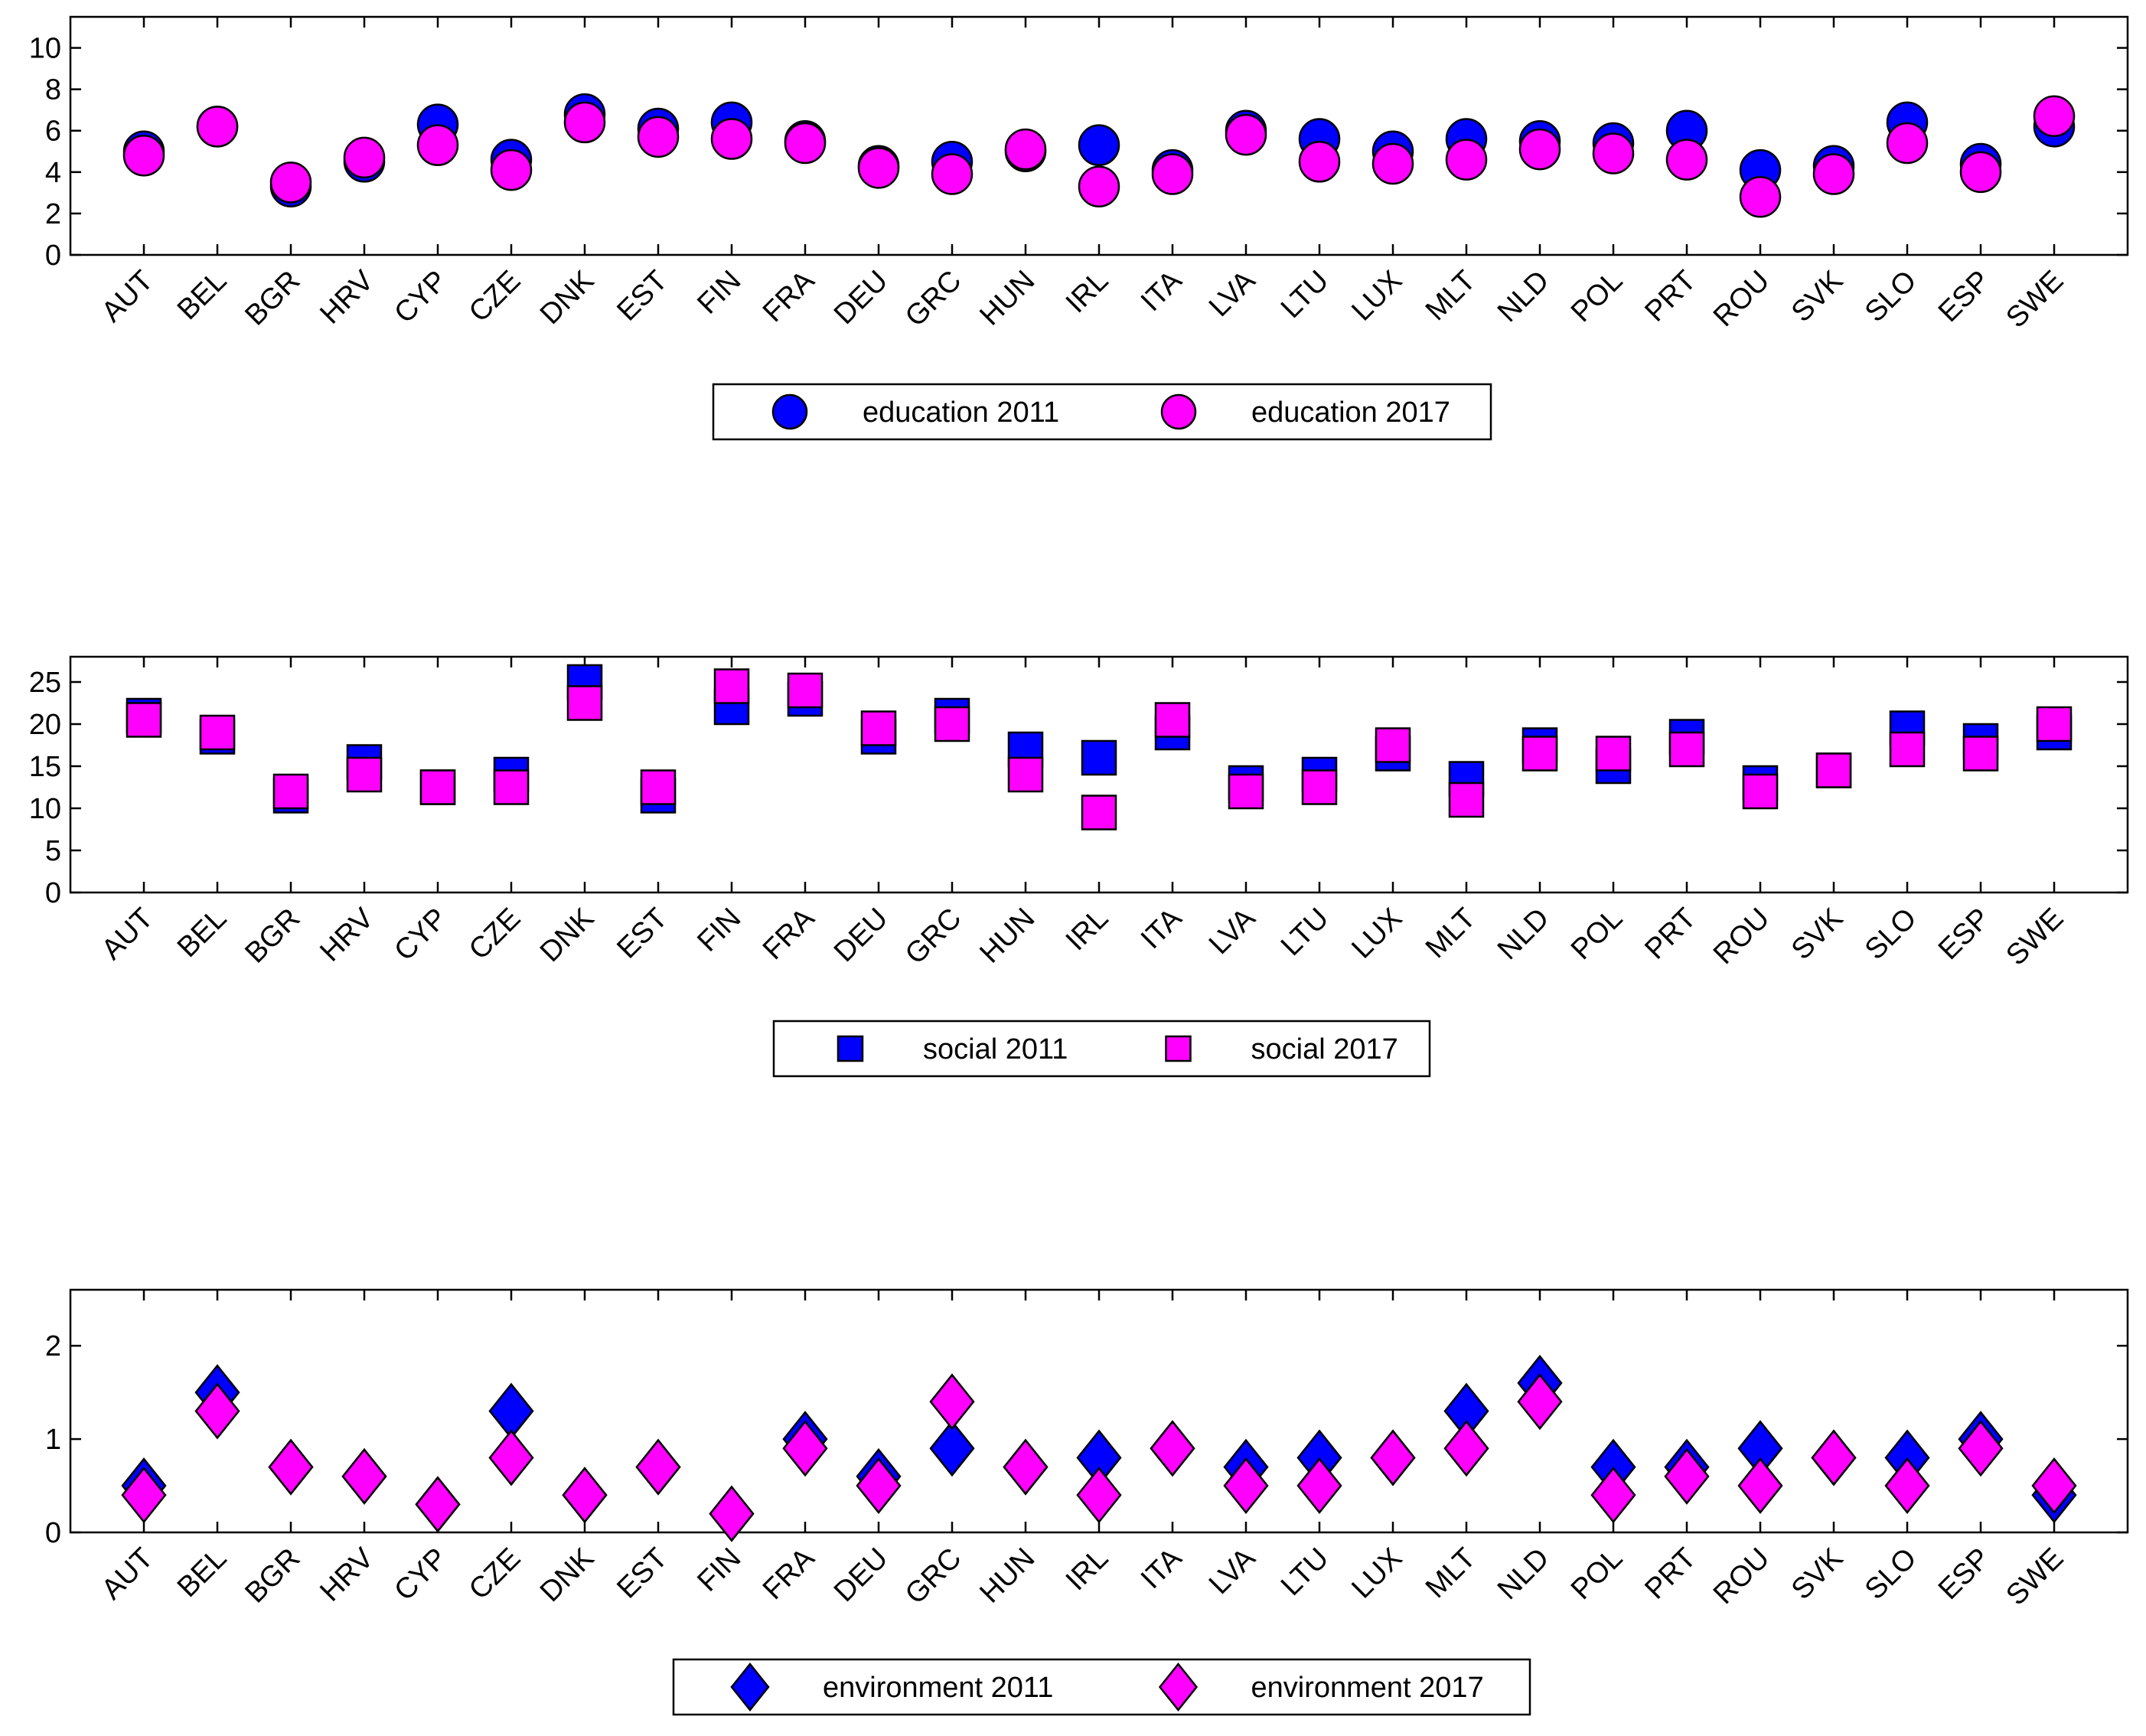 This screenshot has height=1736, width=2146. I want to click on y-tick-label: 4, so click(53, 173).